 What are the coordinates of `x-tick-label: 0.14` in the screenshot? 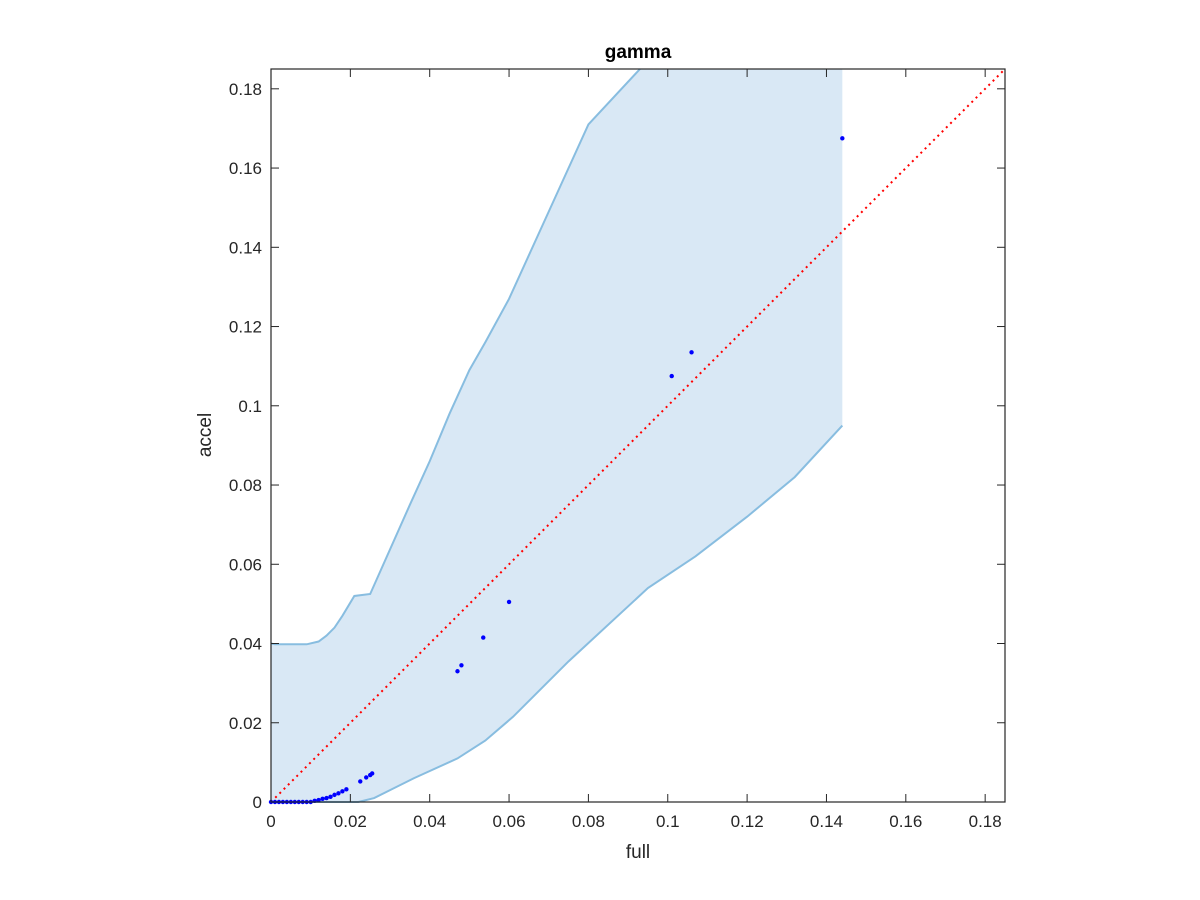 It's located at (826, 821).